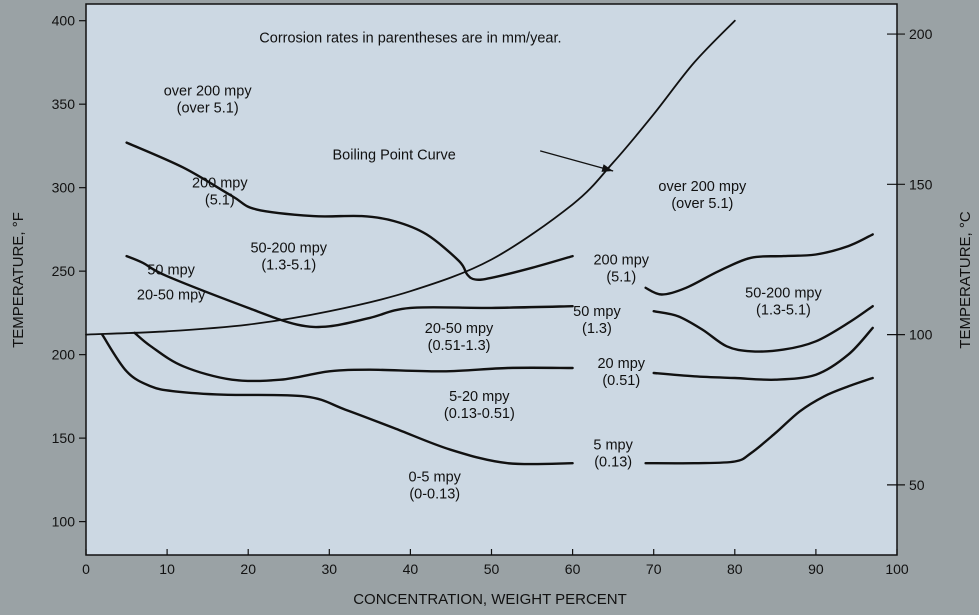 Image resolution: width=979 pixels, height=615 pixels. Describe the element at coordinates (654, 569) in the screenshot. I see `x-tick-label: 70` at that location.